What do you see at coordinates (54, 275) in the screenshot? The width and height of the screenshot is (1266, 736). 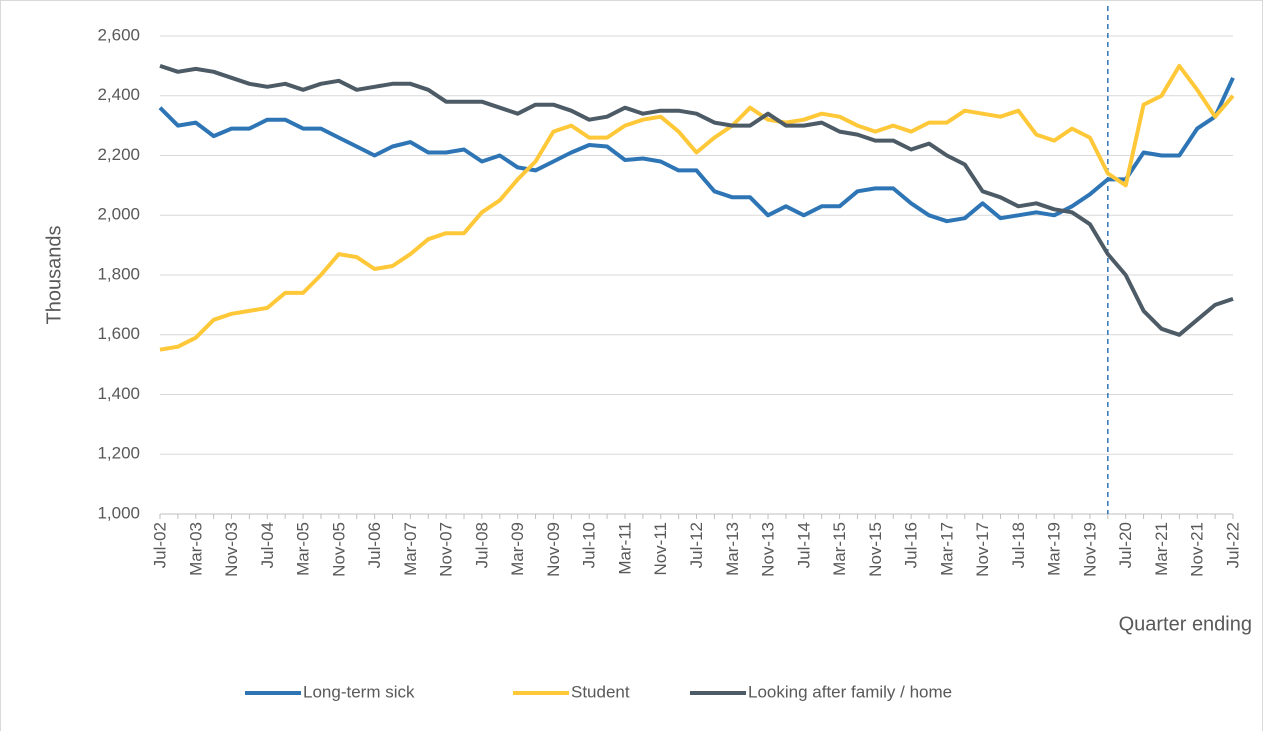 I see `y-axis-label: Thousands` at bounding box center [54, 275].